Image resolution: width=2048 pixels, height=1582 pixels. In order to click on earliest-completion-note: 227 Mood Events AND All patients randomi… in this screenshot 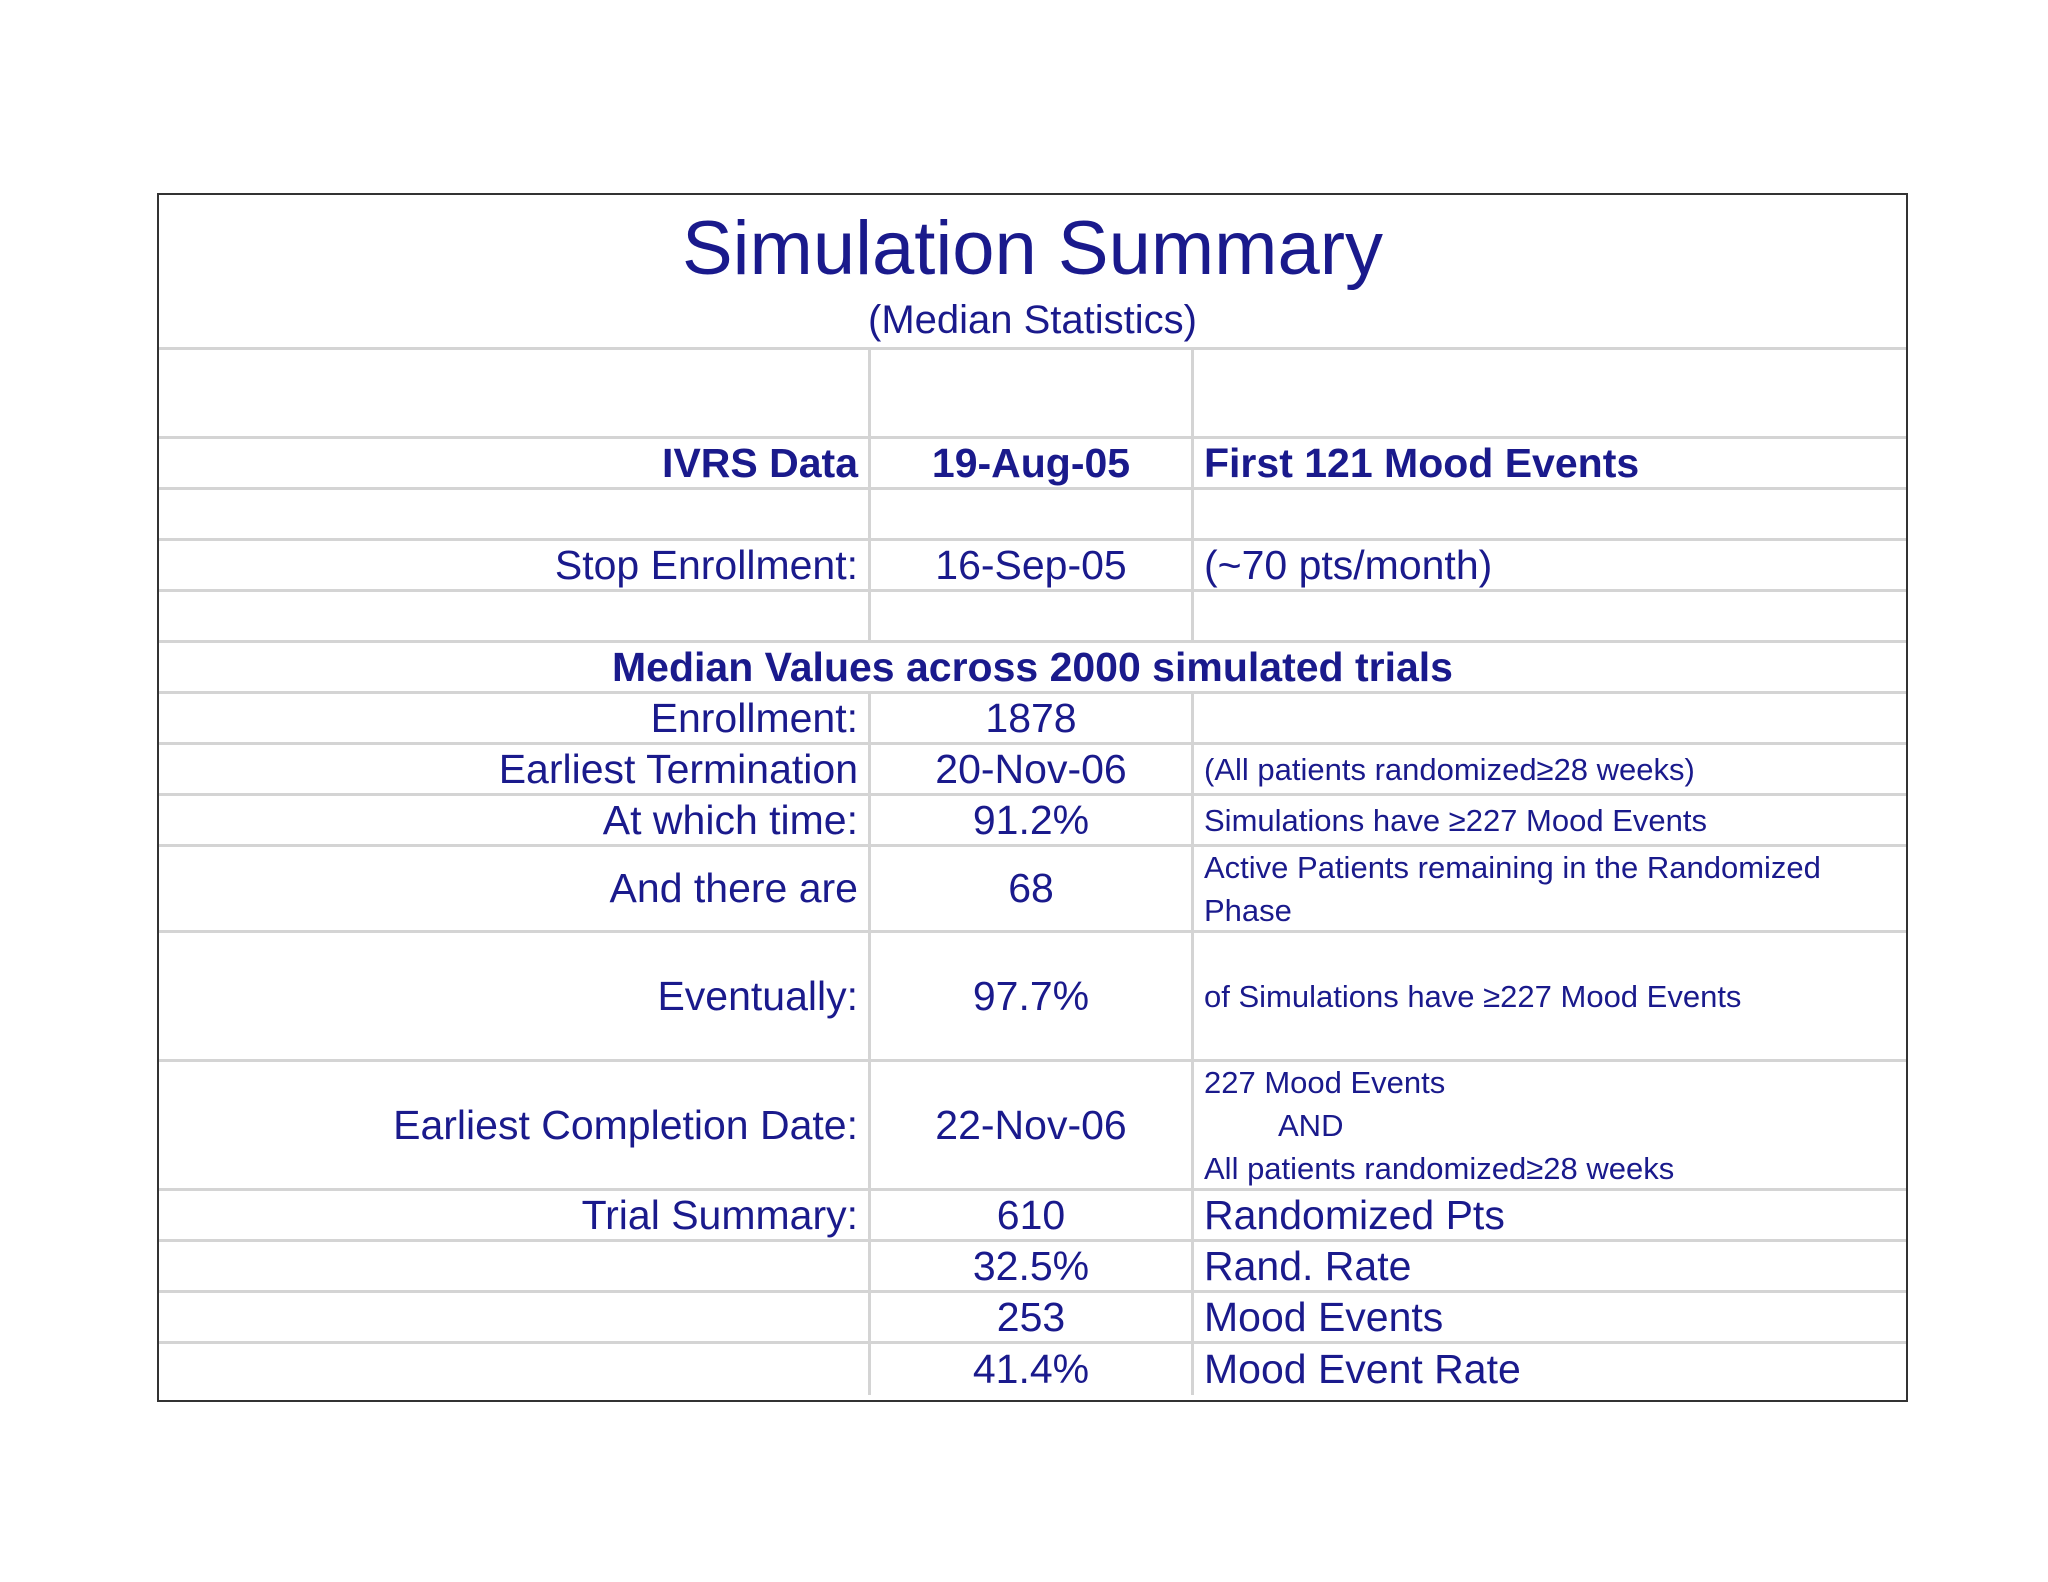, I will do `click(1550, 1126)`.